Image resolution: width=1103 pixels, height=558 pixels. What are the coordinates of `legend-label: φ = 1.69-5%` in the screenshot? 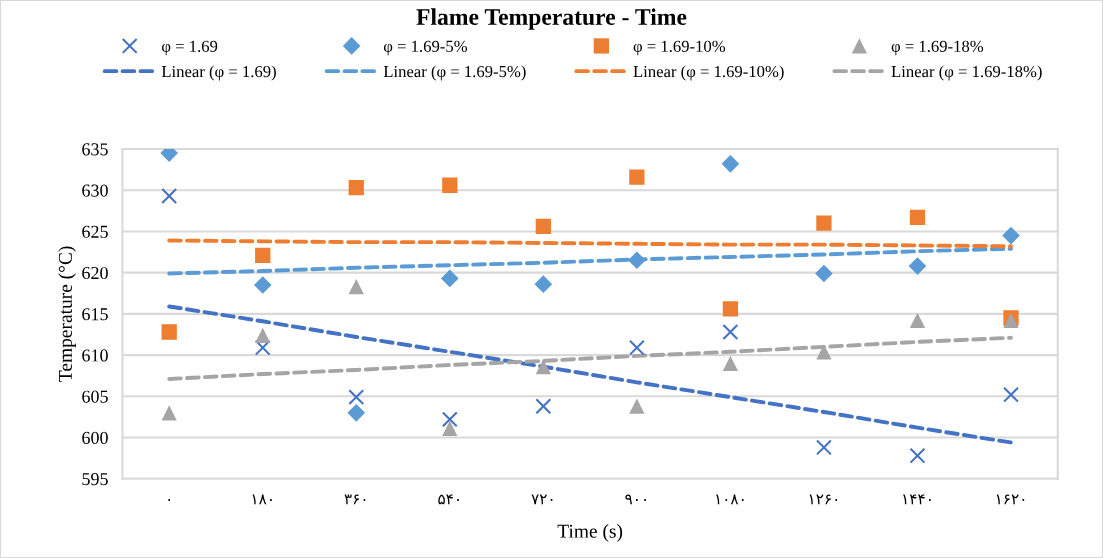 It's located at (425, 48).